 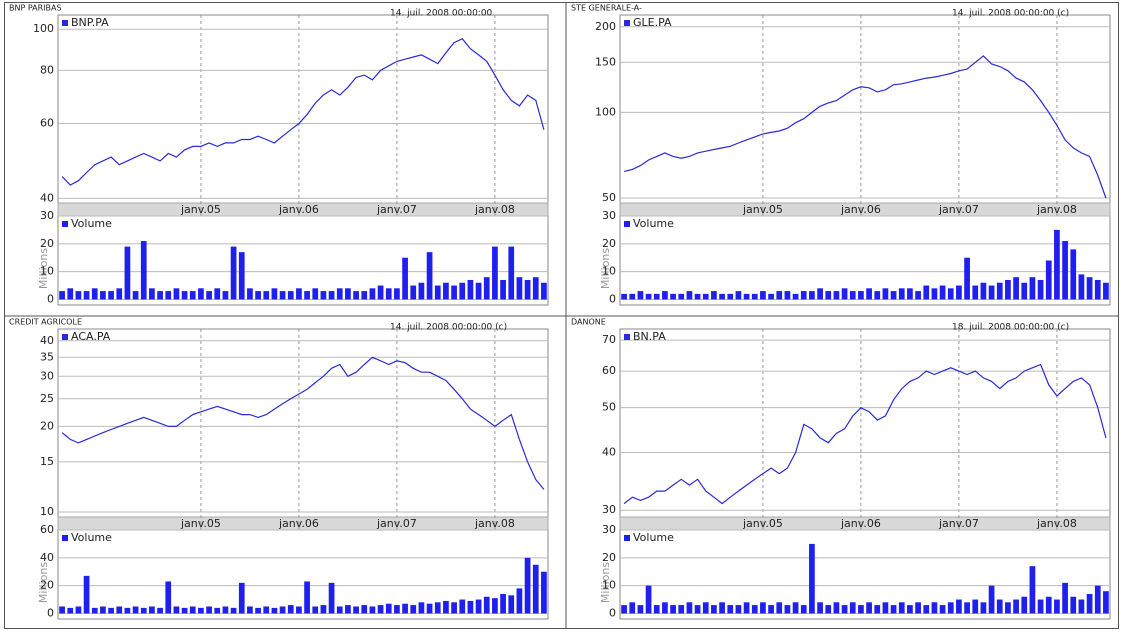 I want to click on legend-swatch, so click(x=627, y=538).